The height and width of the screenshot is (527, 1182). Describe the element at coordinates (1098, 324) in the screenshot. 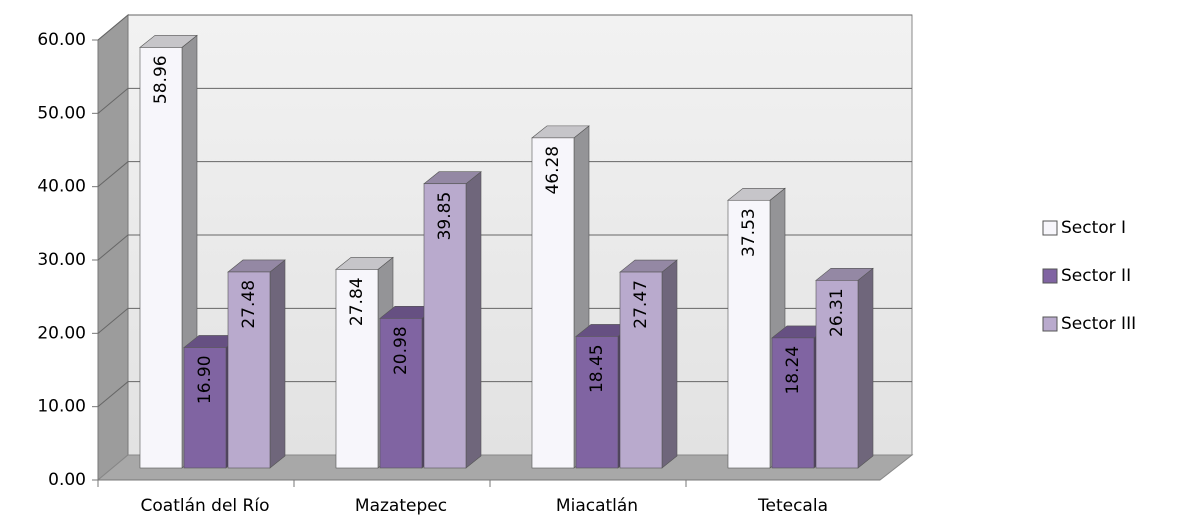

I see `legend-label: Sector III` at that location.